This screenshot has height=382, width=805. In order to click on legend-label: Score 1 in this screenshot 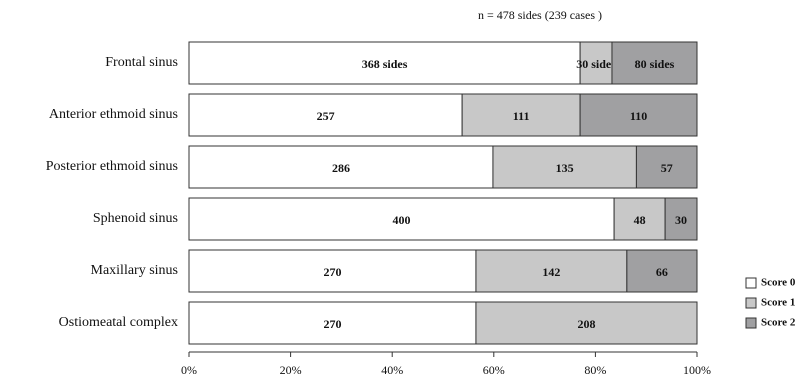, I will do `click(778, 303)`.